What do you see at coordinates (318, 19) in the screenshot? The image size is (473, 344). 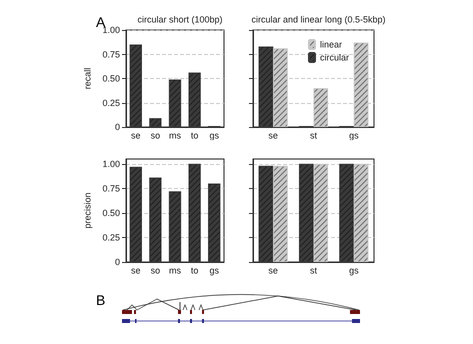 I see `chart-title: circular and linear long (0.5-5kbp)` at bounding box center [318, 19].